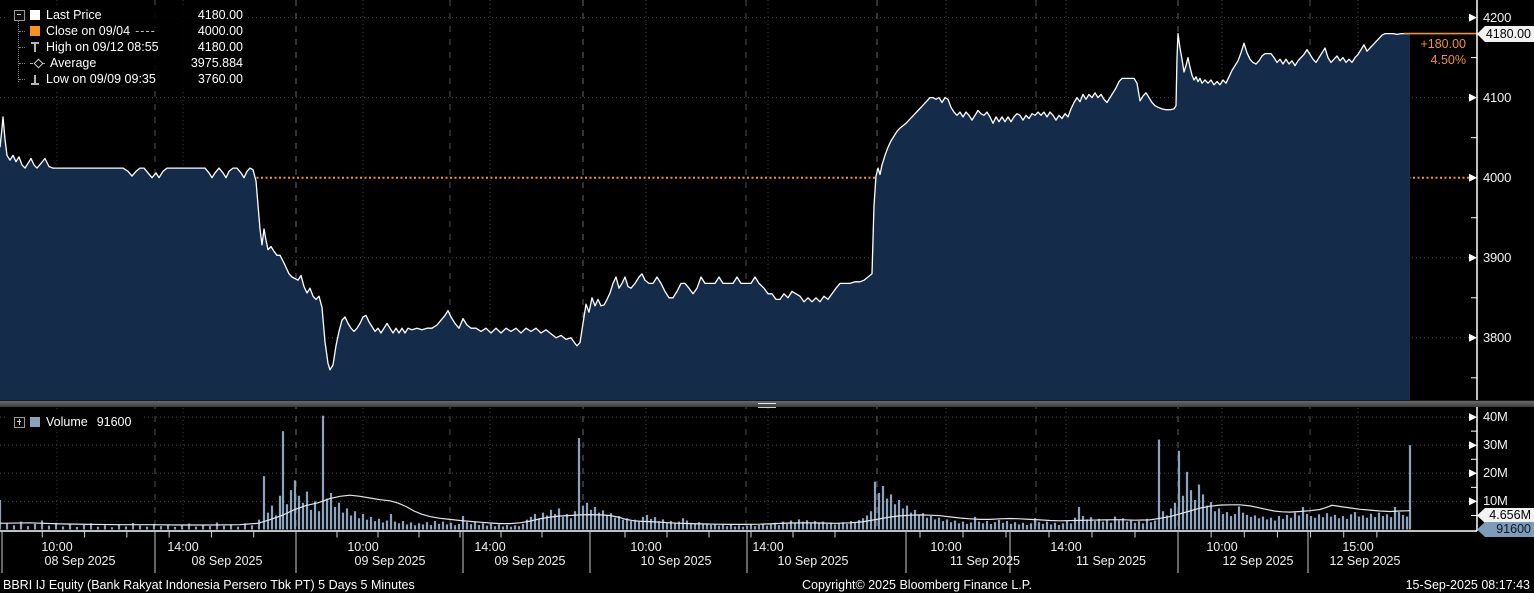 This screenshot has width=1534, height=593. I want to click on x-label-group: 10:00 09 Sep 2025, so click(363, 554).